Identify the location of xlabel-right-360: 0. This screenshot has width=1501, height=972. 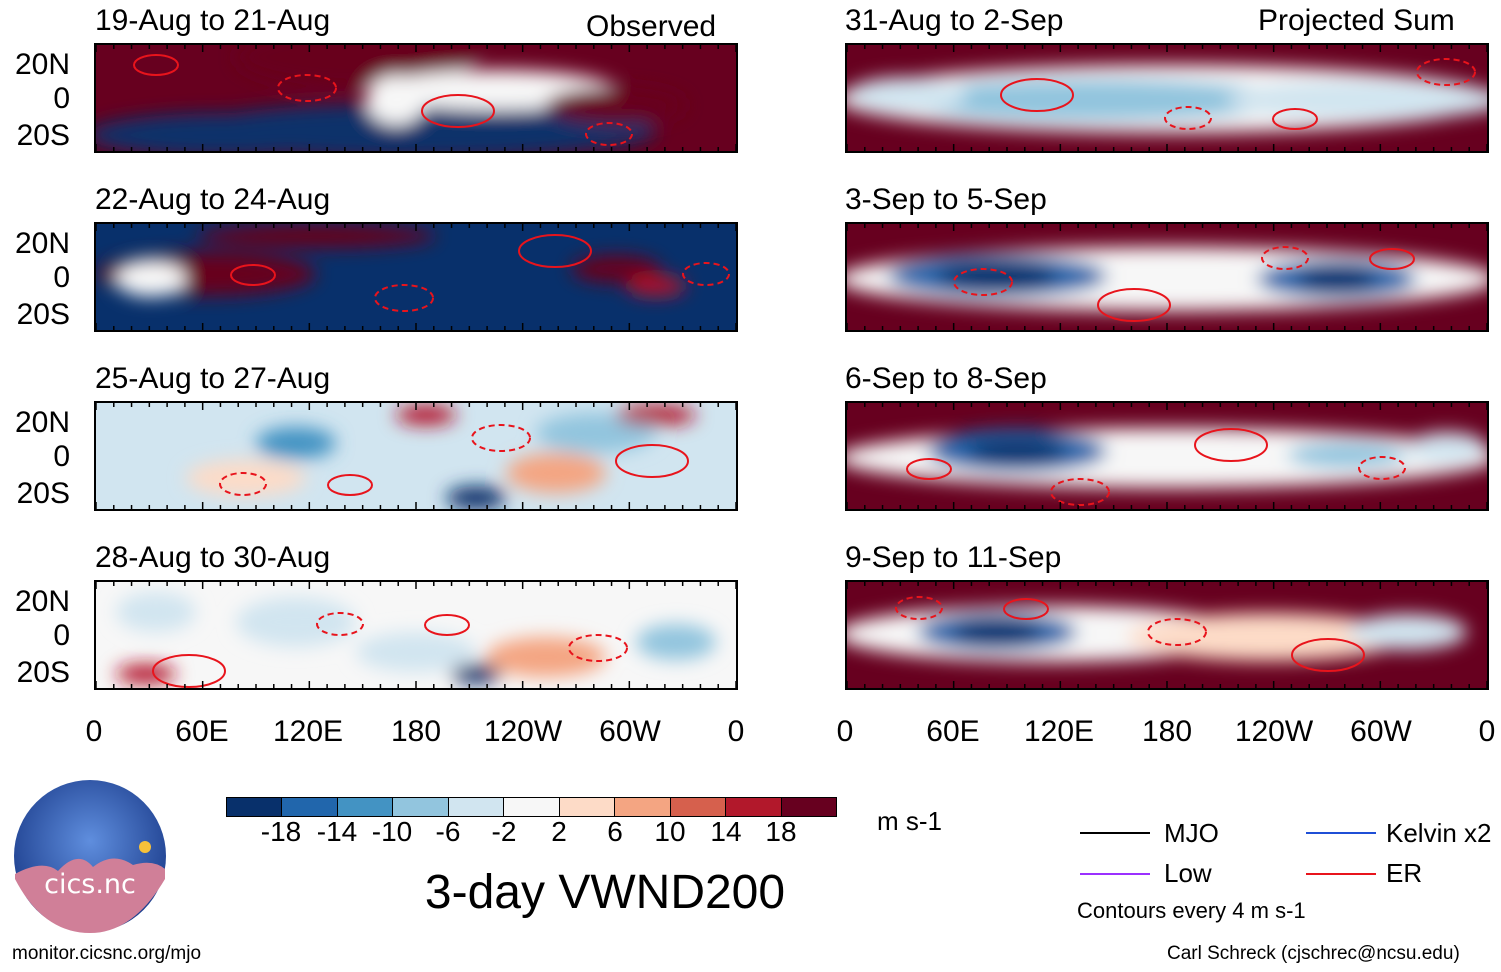
(1487, 731).